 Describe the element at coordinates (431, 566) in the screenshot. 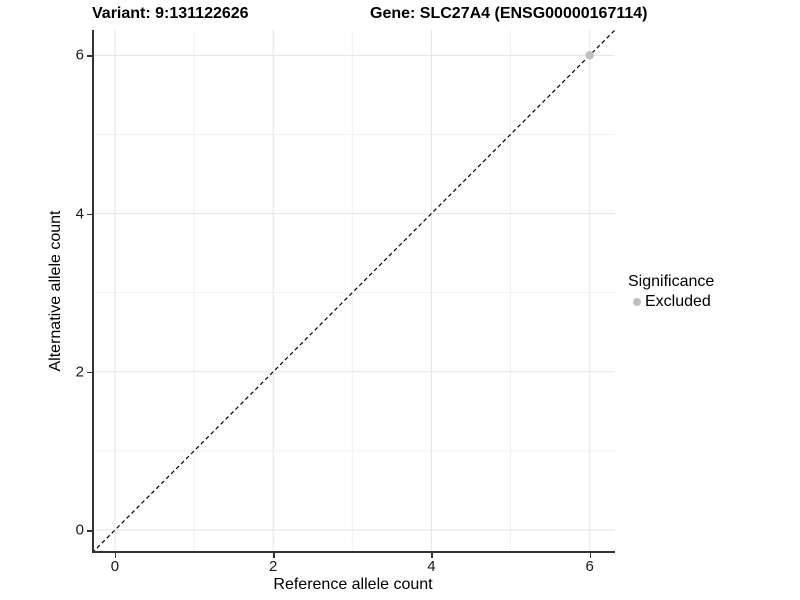

I see `x-tick-label: 4` at that location.